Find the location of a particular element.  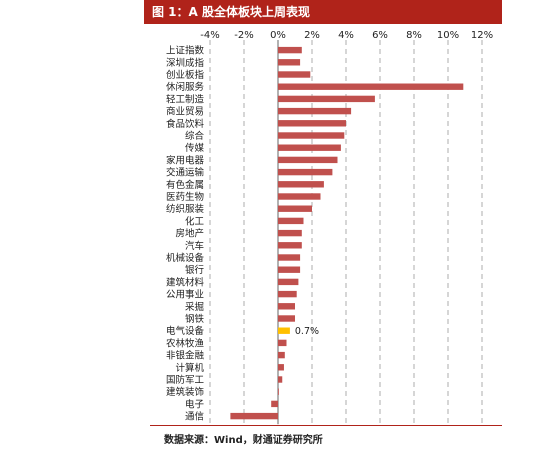

x-tick-label: 8% is located at coordinates (414, 35).